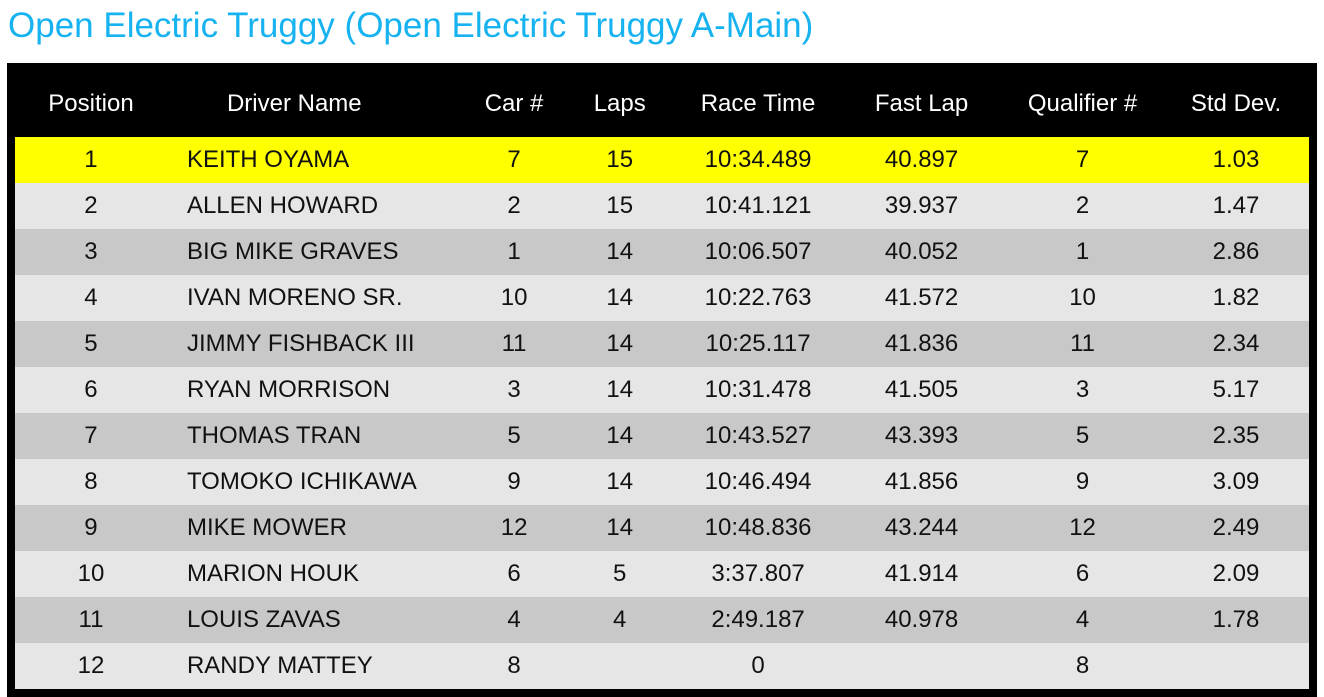 This screenshot has width=1324, height=697. Describe the element at coordinates (758, 251) in the screenshot. I see `cell: 10:06.507` at that location.